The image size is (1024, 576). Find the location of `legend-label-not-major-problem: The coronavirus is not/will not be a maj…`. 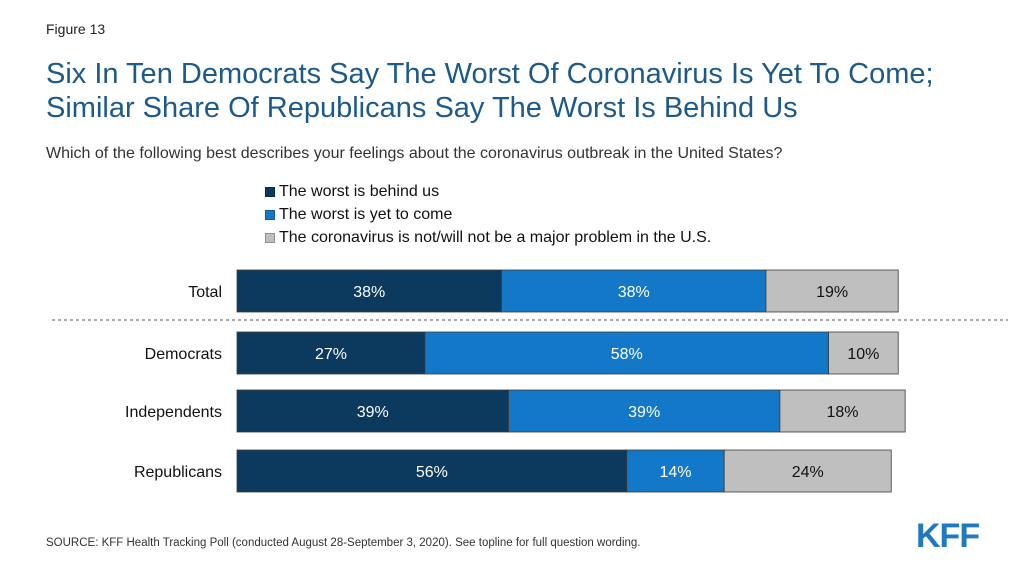

legend-label-not-major-problem: The coronavirus is not/will not be a maj… is located at coordinates (495, 237).